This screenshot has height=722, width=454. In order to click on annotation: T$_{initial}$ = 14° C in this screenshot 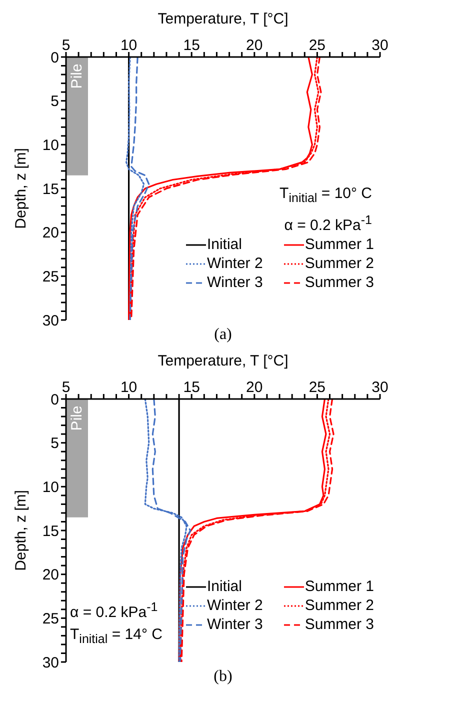, I will do `click(116, 636)`.